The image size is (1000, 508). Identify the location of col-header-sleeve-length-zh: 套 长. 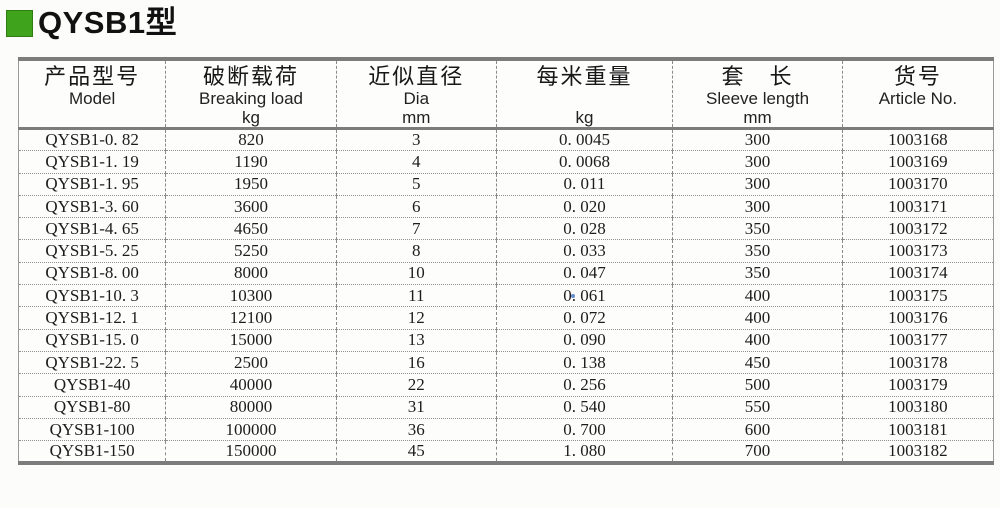
(757, 76).